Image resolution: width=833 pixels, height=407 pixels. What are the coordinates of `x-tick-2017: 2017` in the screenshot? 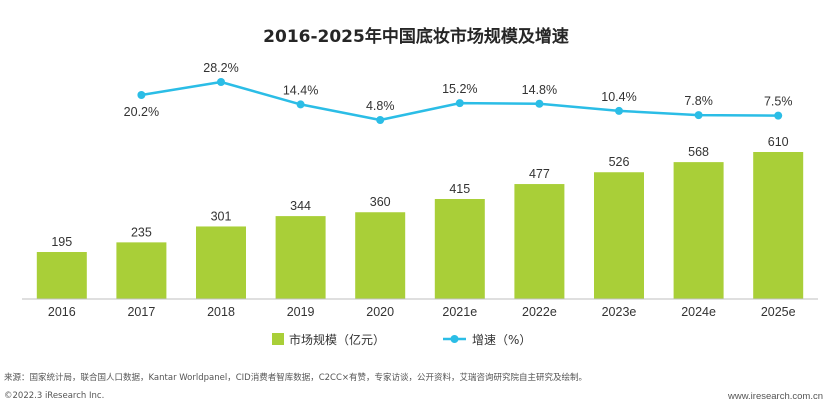 It's located at (141, 312).